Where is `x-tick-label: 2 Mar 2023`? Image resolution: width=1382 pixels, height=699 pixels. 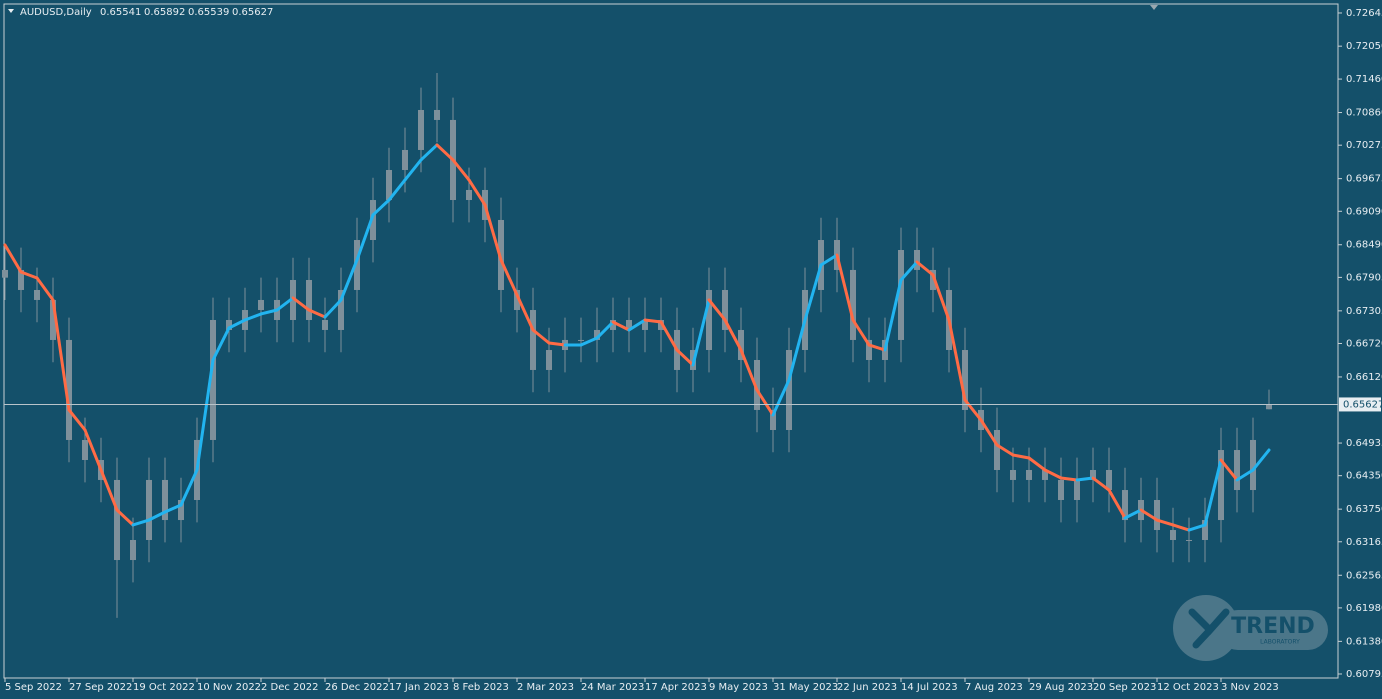
x-tick-label: 2 Mar 2023 is located at coordinates (545, 687).